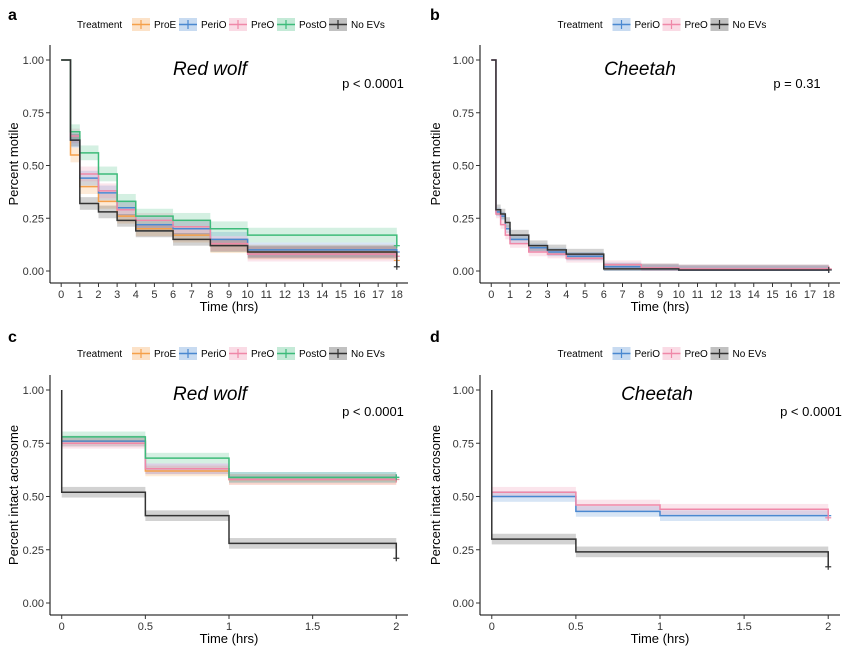 This screenshot has width=850, height=647. I want to click on x-tick-label: 9, so click(660, 295).